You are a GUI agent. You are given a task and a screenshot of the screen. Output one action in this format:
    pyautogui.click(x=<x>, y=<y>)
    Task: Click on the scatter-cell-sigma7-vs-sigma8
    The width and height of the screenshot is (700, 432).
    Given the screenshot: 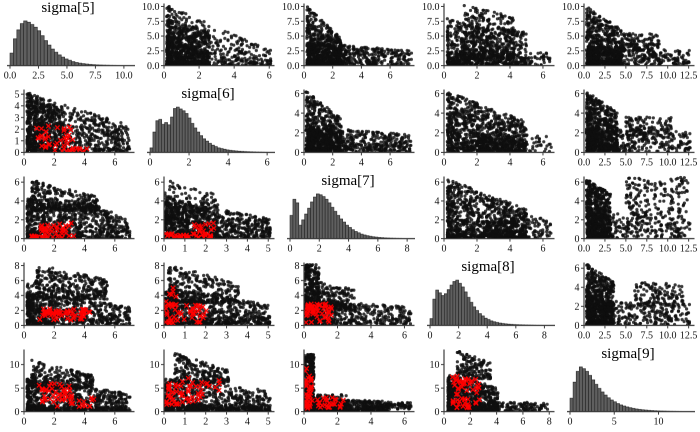 What is the action you would take?
    pyautogui.click(x=490, y=216)
    